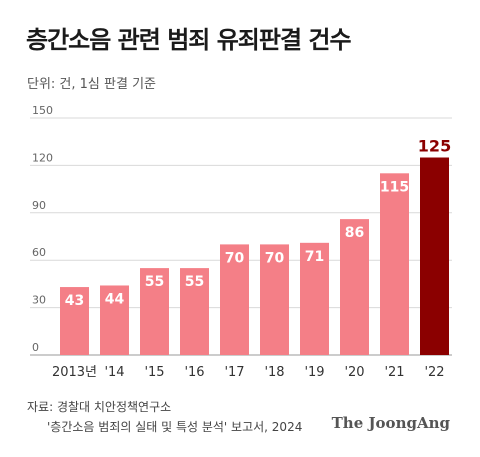 The image size is (480, 457). I want to click on x-tick-label: 2013년, so click(74, 372).